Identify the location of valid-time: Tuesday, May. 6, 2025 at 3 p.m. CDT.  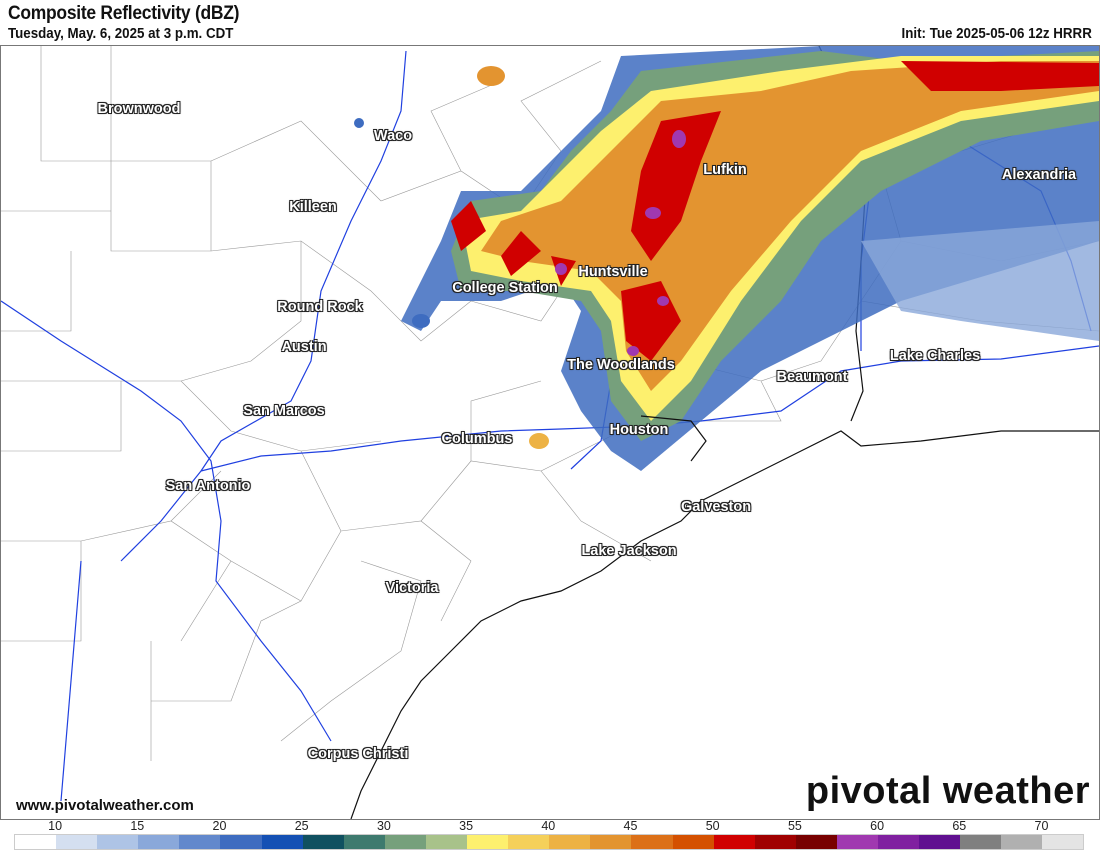
(121, 34).